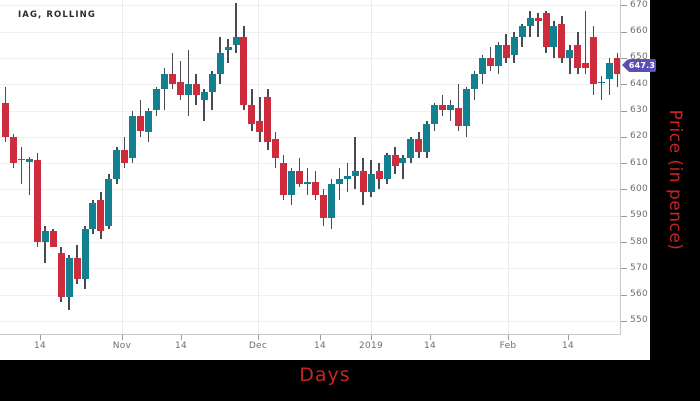 The image size is (700, 401). Describe the element at coordinates (639, 320) in the screenshot. I see `y-axis-tick-label: 550` at that location.